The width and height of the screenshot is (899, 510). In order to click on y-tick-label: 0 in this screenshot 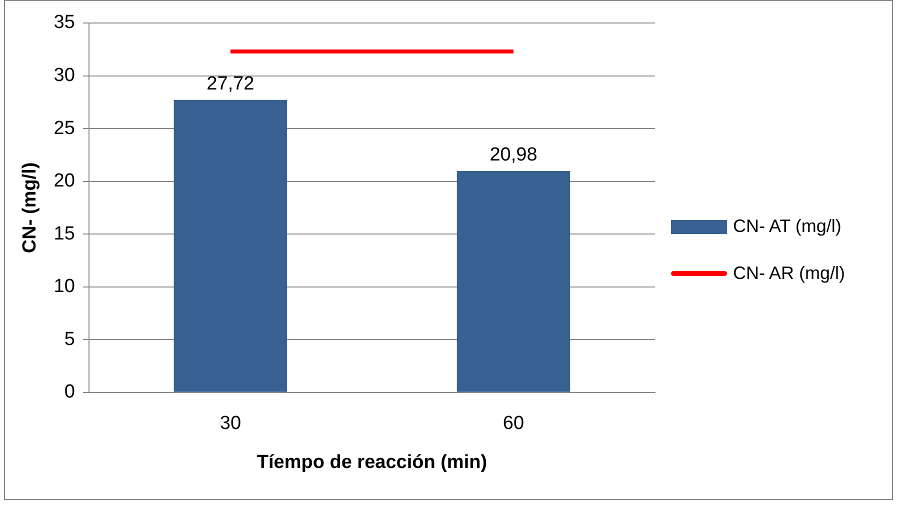, I will do `click(69, 391)`.